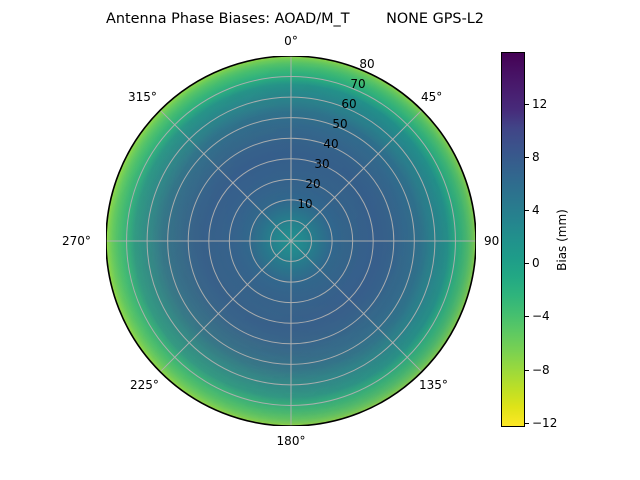 This screenshot has width=640, height=480. I want to click on colorbar: 12 8 4 0 −4 −8 −12, so click(529, 241).